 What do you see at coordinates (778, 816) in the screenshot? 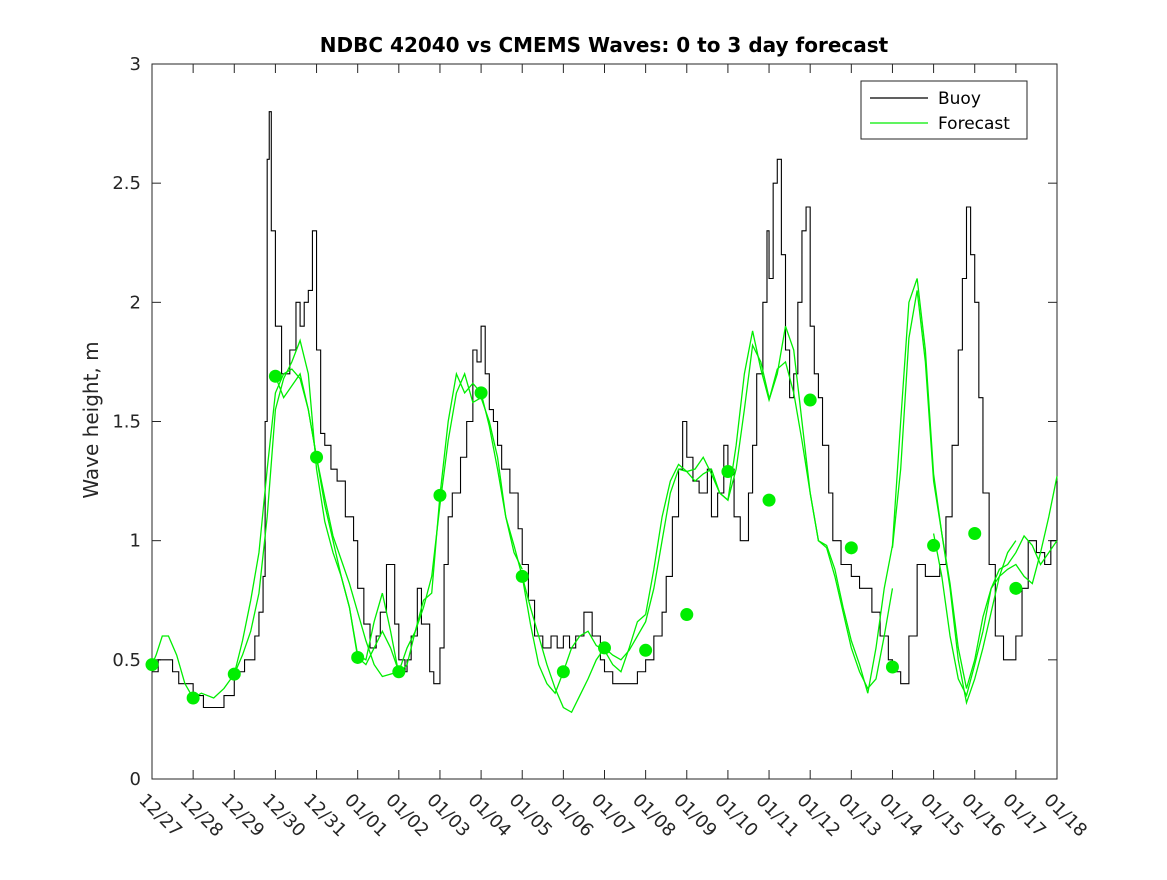
I see `x-tick-label: 01/11` at bounding box center [778, 816].